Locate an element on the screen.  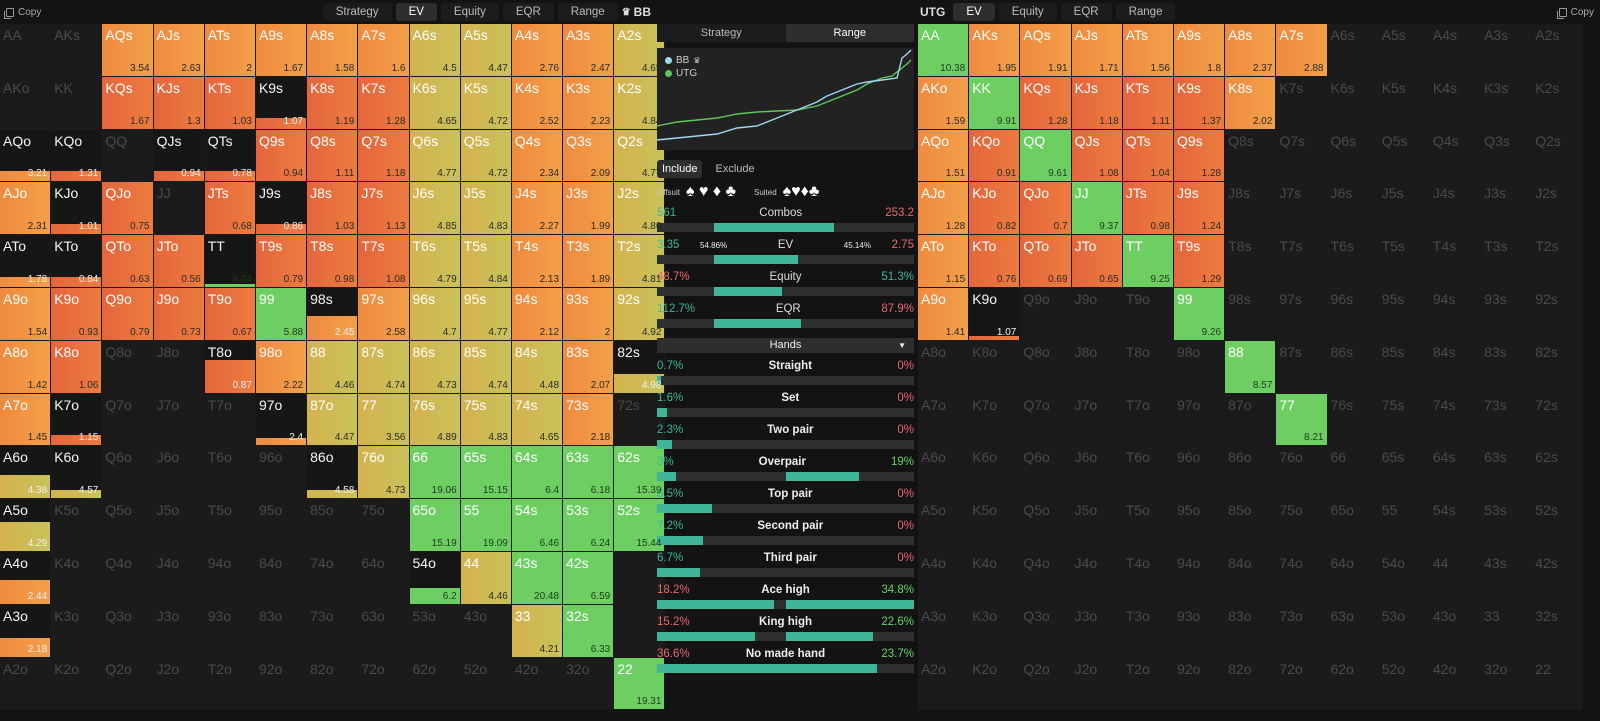
hand-cell: 82o is located at coordinates (333, 684).